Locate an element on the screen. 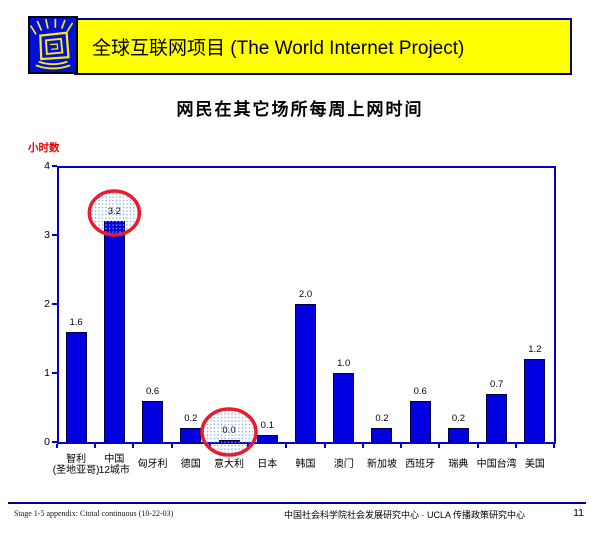  category-label-line: 德国 is located at coordinates (190, 465).